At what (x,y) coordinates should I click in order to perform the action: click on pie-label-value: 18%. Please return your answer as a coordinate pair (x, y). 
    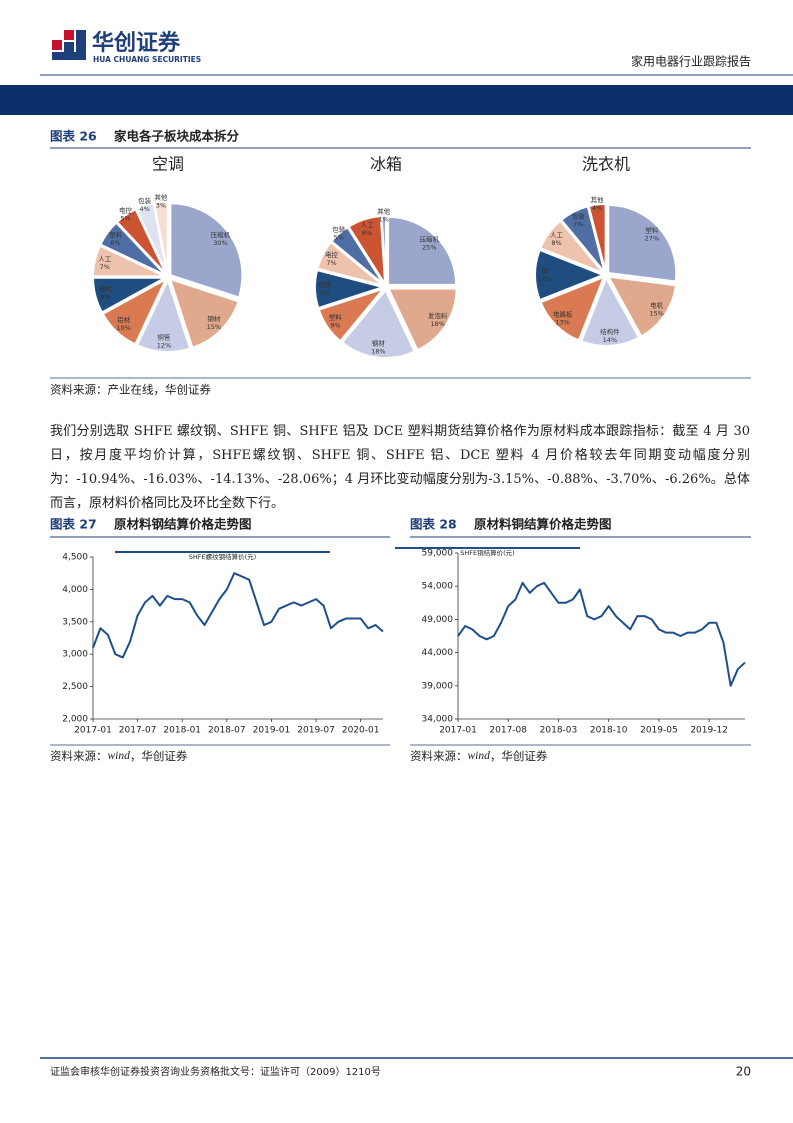
    Looking at the image, I should click on (437, 324).